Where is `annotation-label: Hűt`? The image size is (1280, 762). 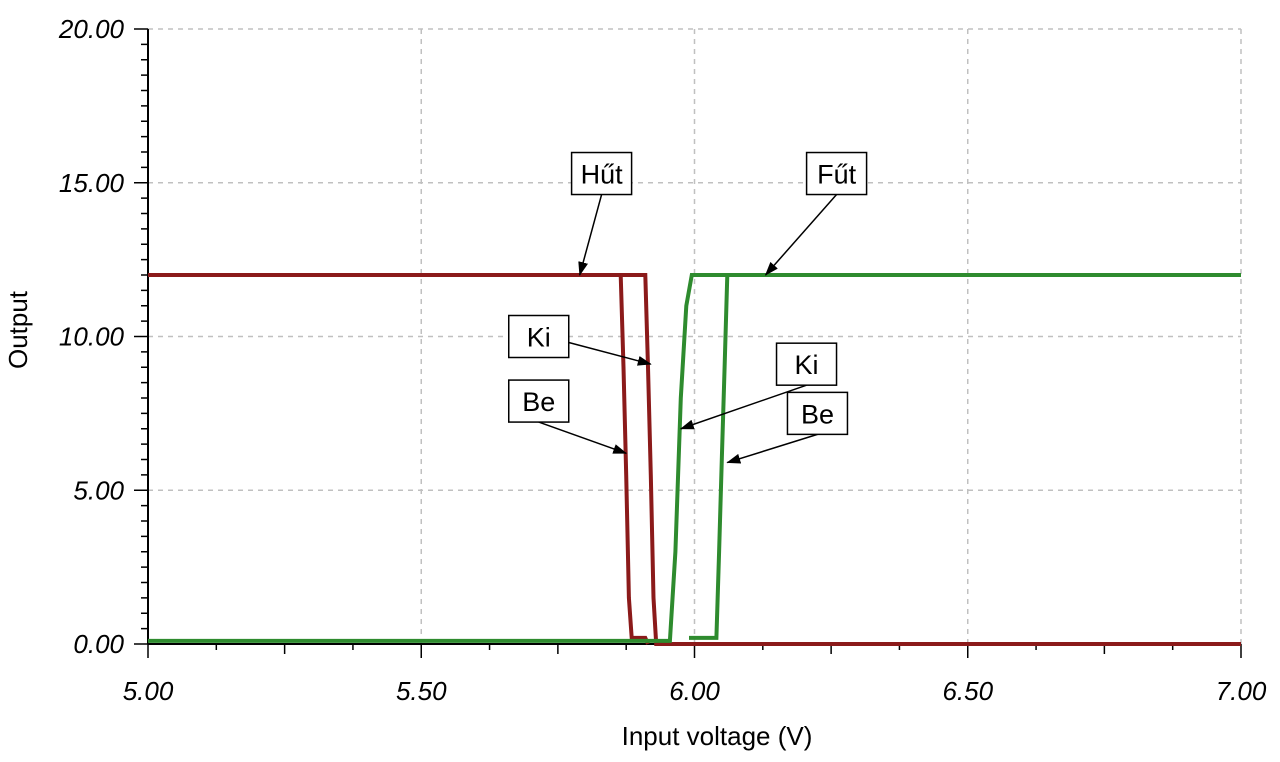
annotation-label: Hűt is located at coordinates (602, 175).